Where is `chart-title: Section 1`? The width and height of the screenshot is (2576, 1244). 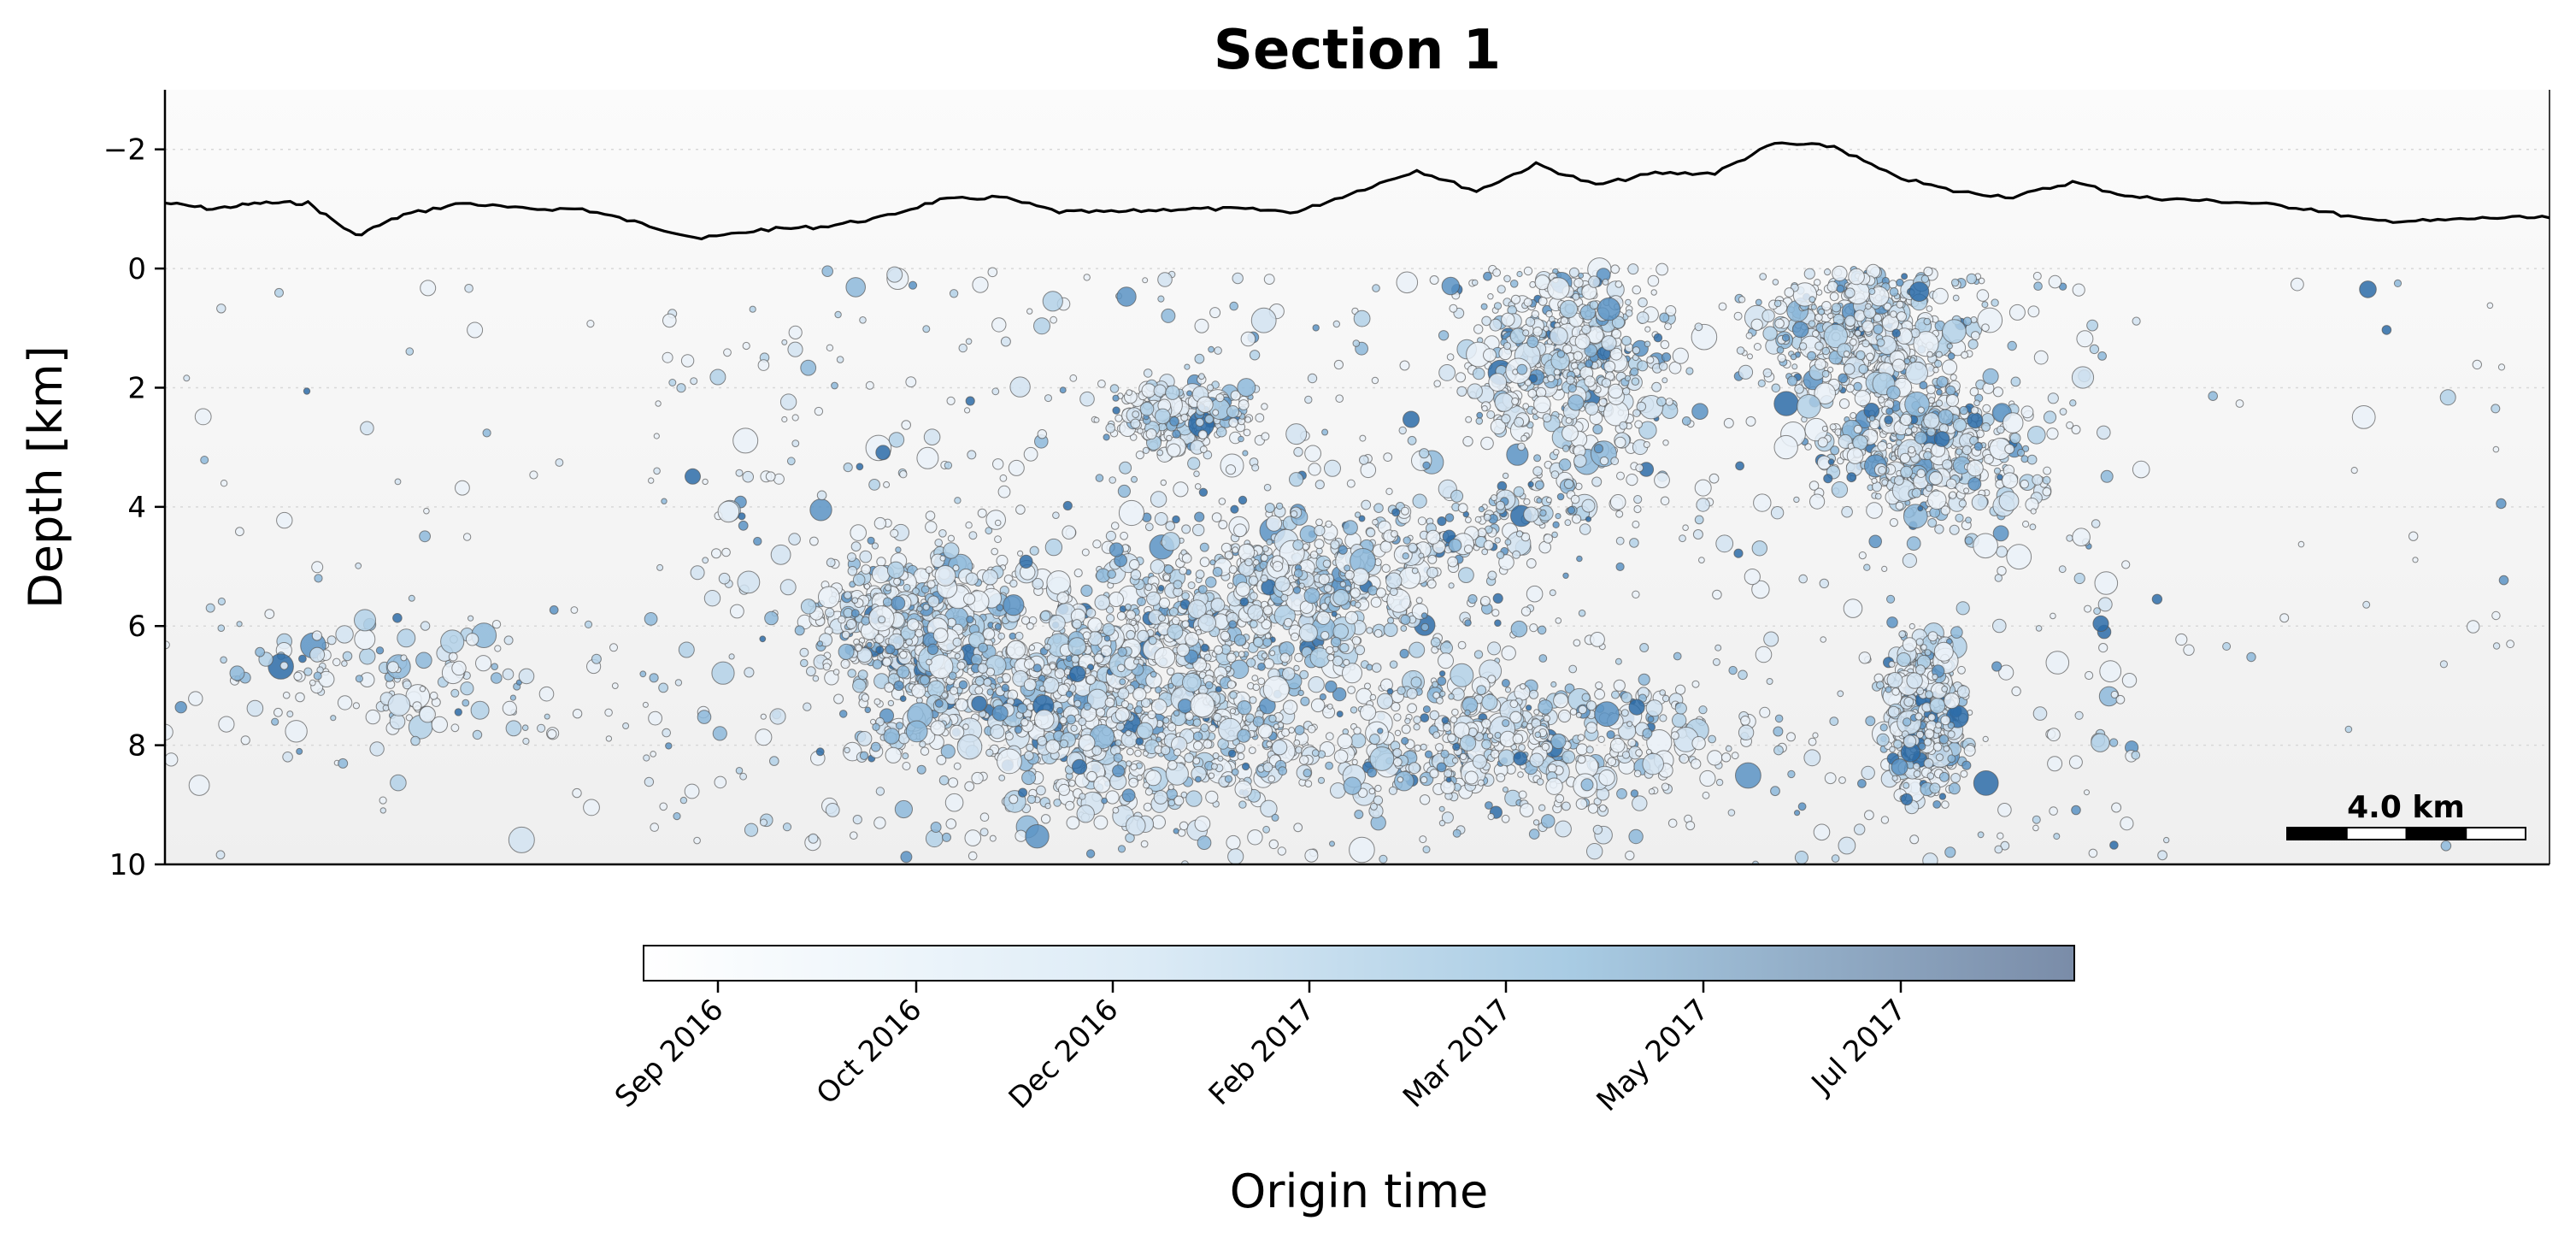
chart-title: Section 1 is located at coordinates (1357, 50).